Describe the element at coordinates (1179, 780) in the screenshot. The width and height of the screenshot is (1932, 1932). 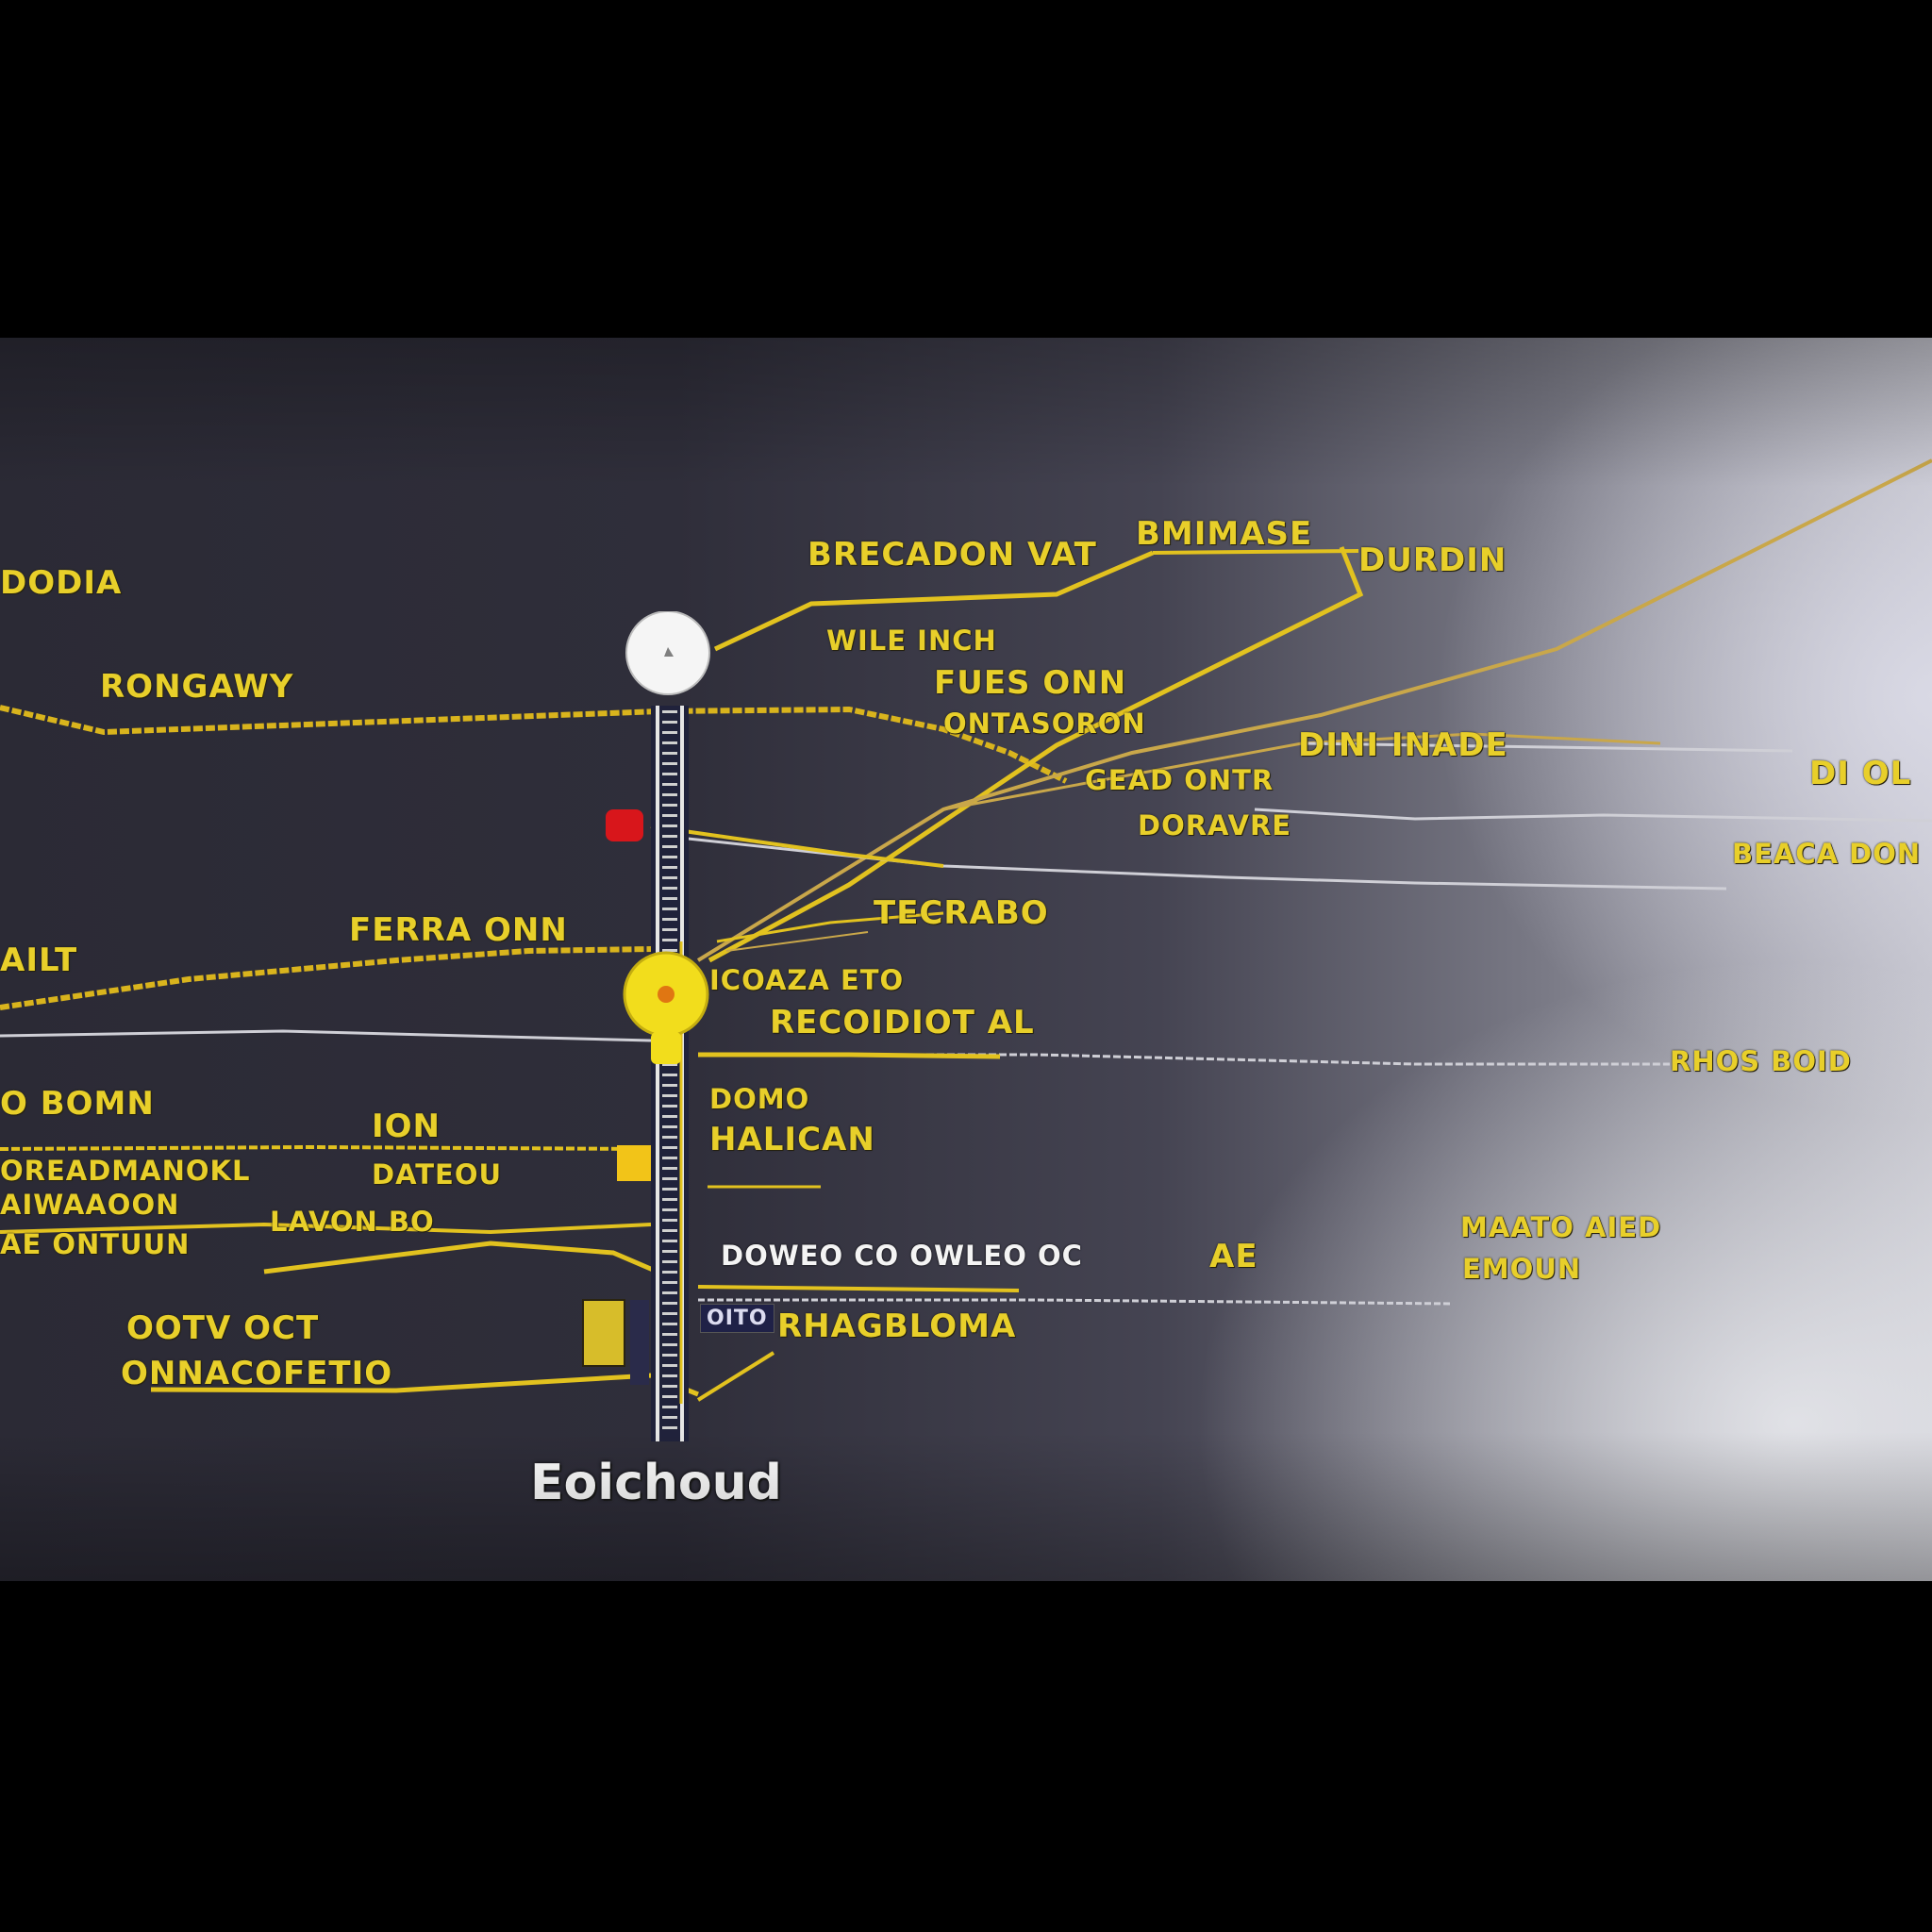
I see `label-geadcontr: GEAD ONTR` at that location.